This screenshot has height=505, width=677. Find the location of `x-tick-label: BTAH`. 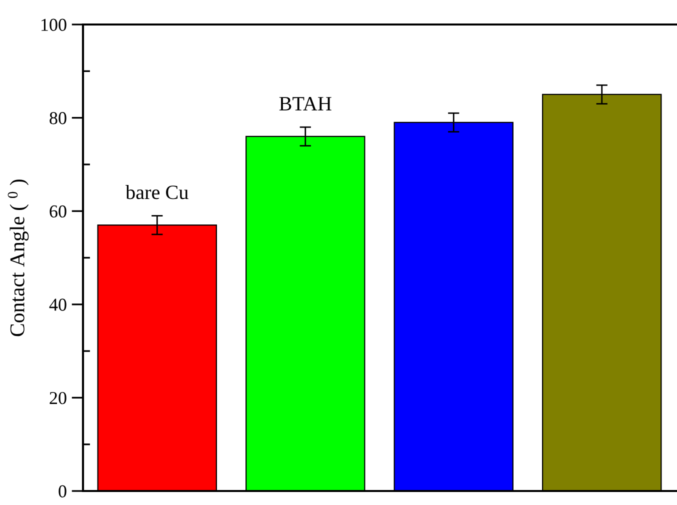

x-tick-label: BTAH is located at coordinates (305, 103).